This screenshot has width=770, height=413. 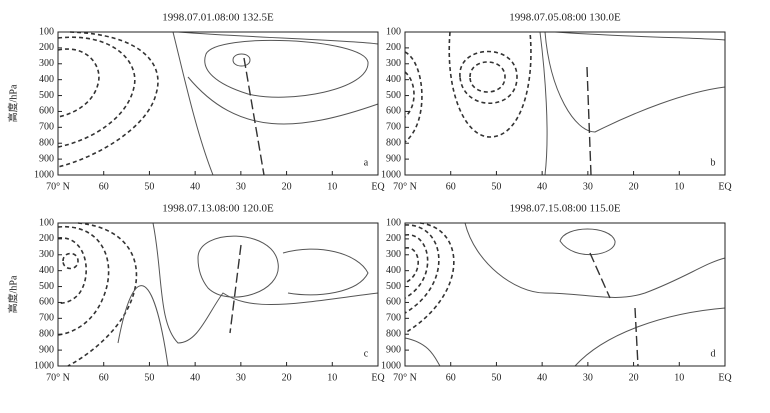 What do you see at coordinates (713, 162) in the screenshot?
I see `panel-label: b` at bounding box center [713, 162].